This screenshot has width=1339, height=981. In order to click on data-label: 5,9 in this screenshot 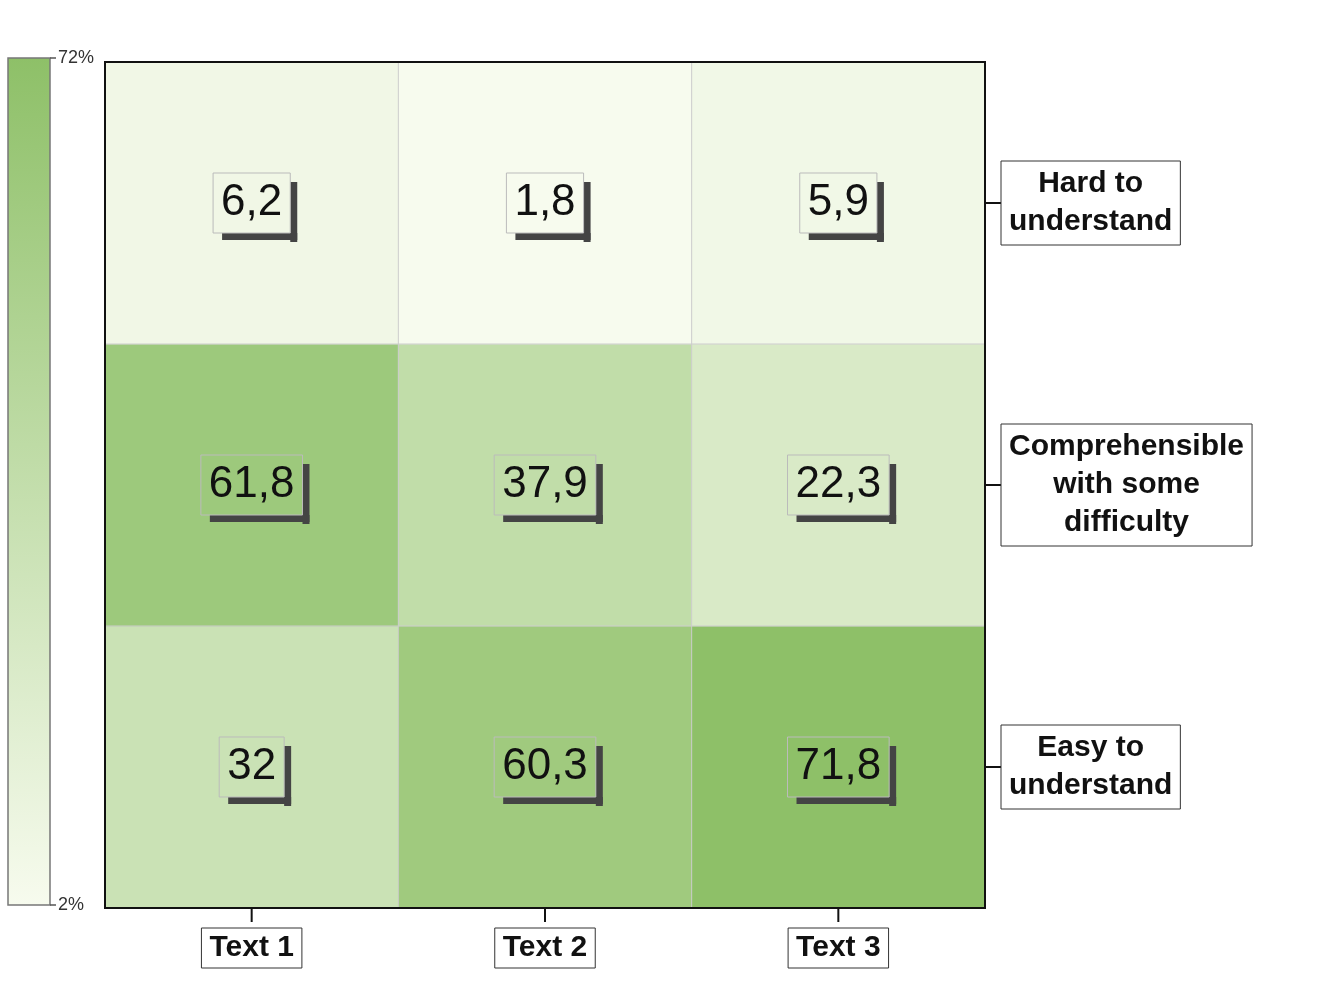, I will do `click(838, 200)`.